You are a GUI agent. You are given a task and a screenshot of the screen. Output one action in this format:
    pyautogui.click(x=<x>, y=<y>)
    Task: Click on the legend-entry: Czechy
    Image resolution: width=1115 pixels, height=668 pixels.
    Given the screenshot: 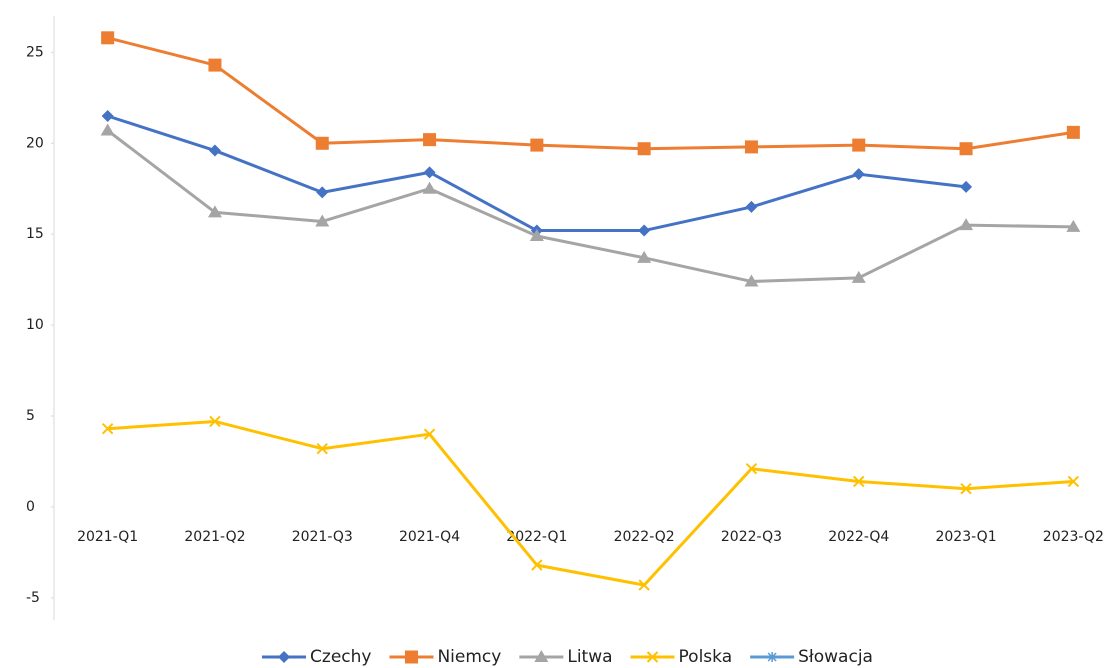 What is the action you would take?
    pyautogui.click(x=316, y=657)
    